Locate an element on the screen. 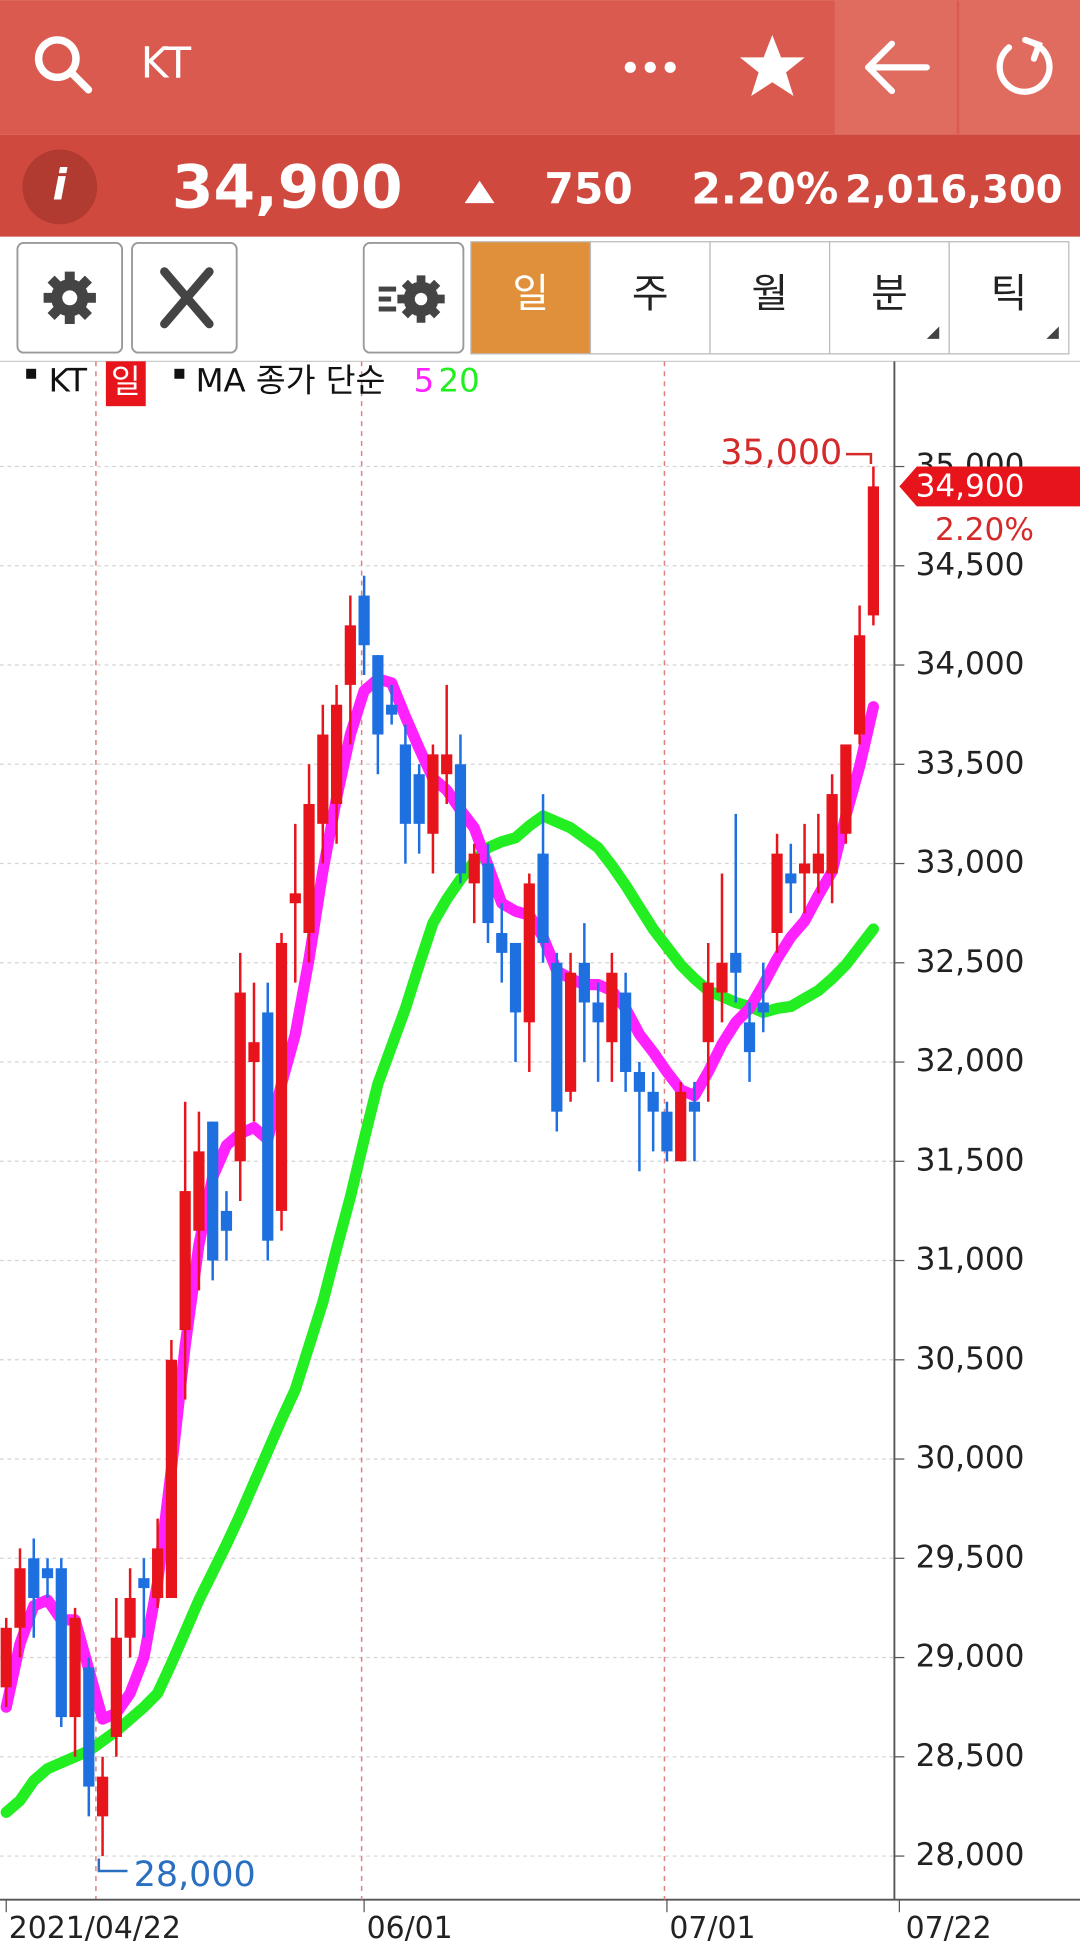  legend-ma: MA 종가 단순 is located at coordinates (291, 381).